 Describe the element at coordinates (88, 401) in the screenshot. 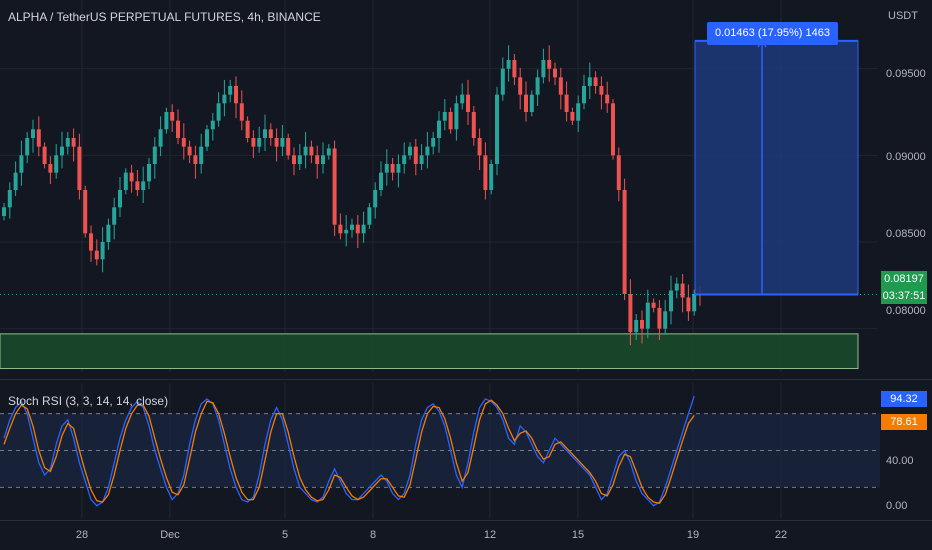

I see `stoch-rsi-title: Stoch RSI (3, 3, 14, 14, close)` at that location.